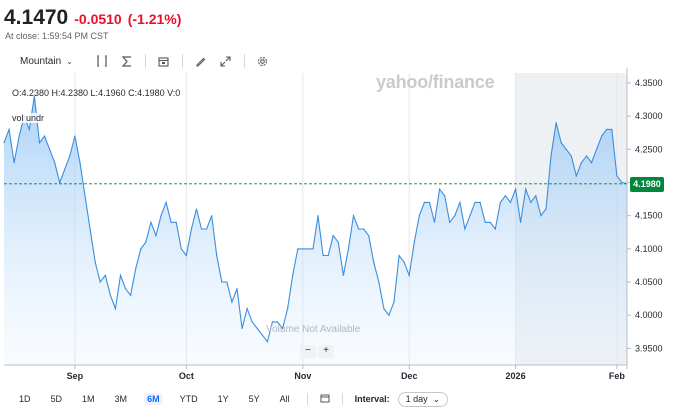  Describe the element at coordinates (56, 399) in the screenshot. I see `range-5d-button: 5D` at that location.